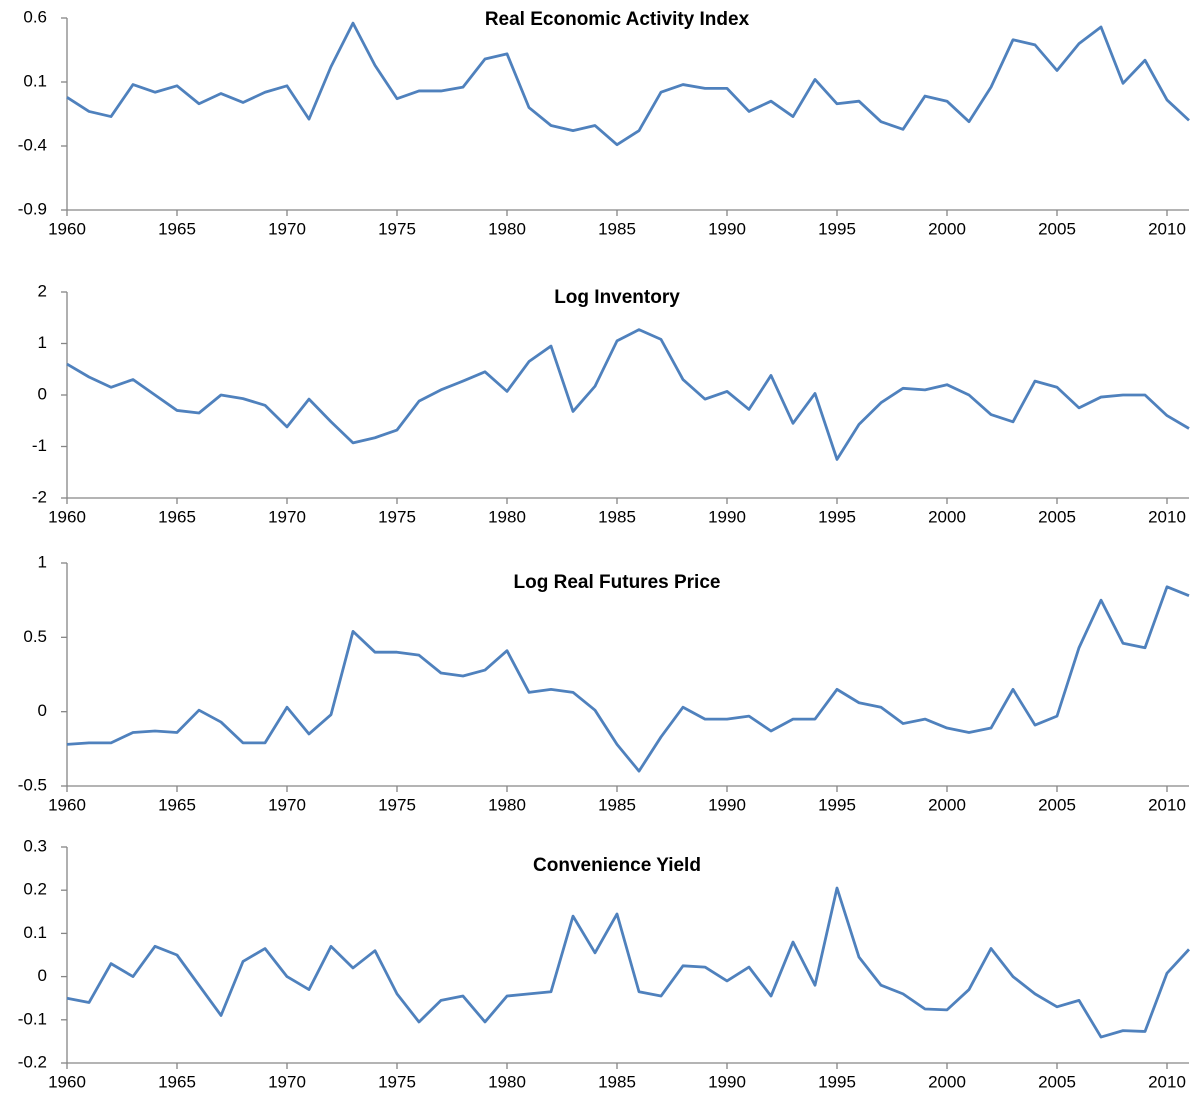 This screenshot has height=1114, width=1202. I want to click on y-tick-label: -0.9, so click(32, 208).